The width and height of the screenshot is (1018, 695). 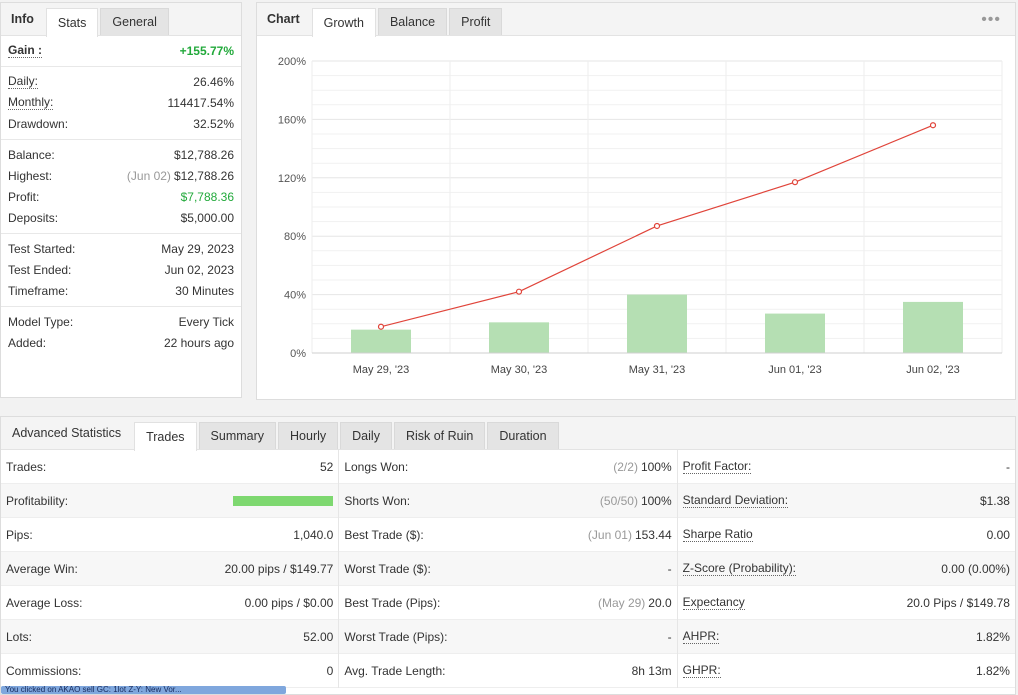 What do you see at coordinates (669, 636) in the screenshot?
I see `worst-trade-pips-value: -` at bounding box center [669, 636].